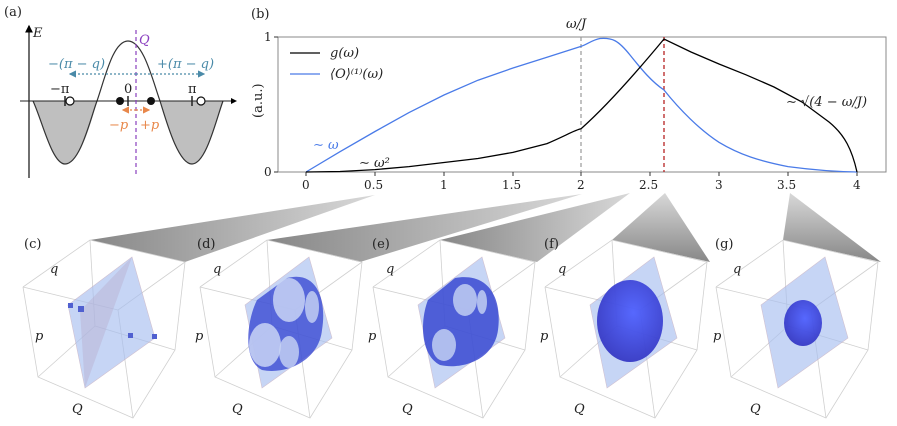 The height and width of the screenshot is (426, 897). Describe the element at coordinates (344, 53) in the screenshot. I see `legend-label-g: g(ω)` at that location.